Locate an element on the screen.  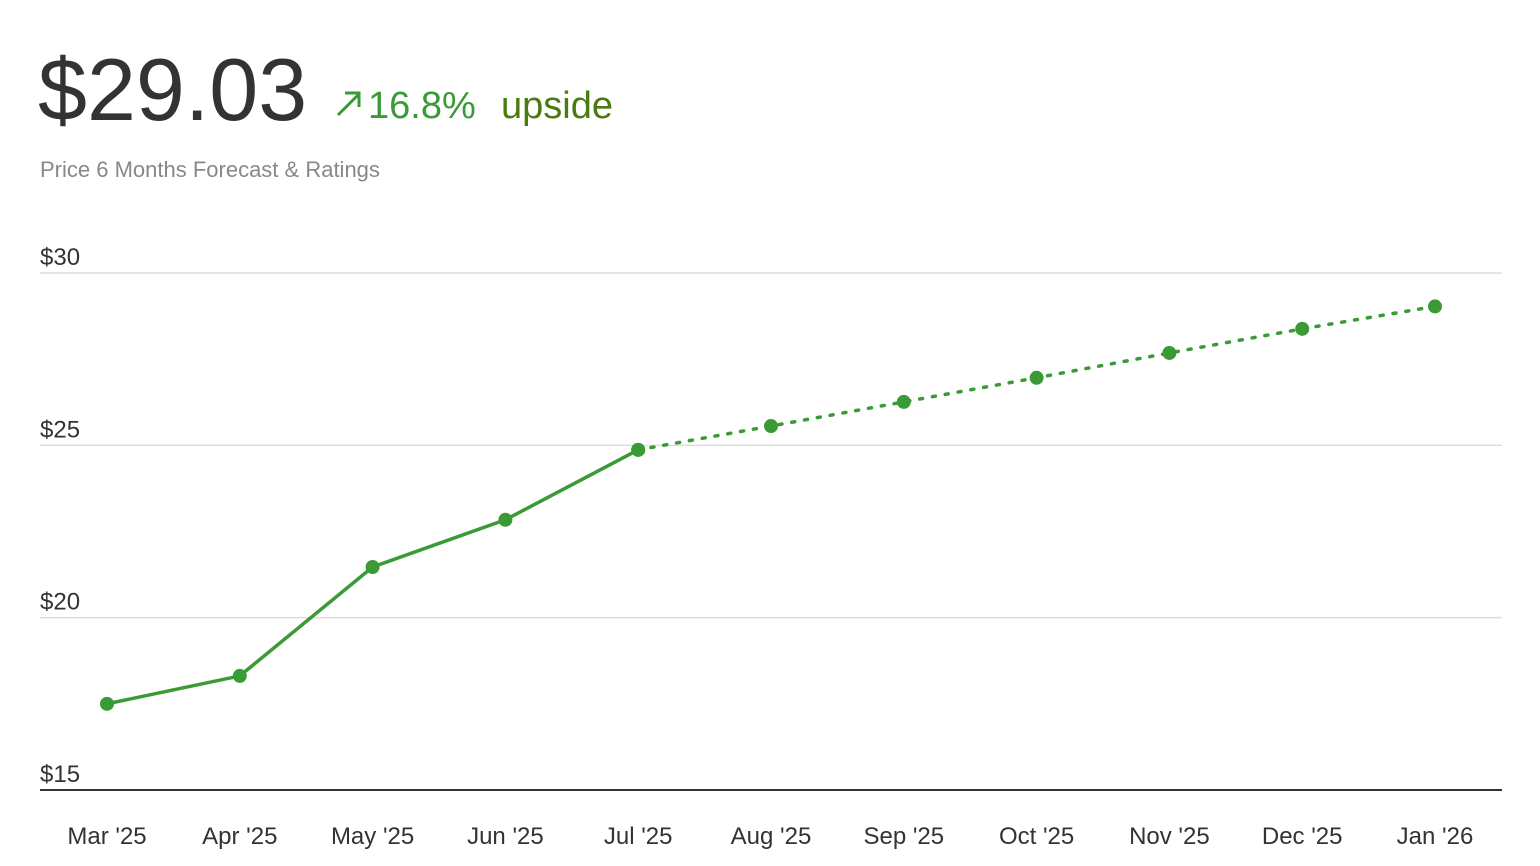
change-label: upside is located at coordinates (557, 106).